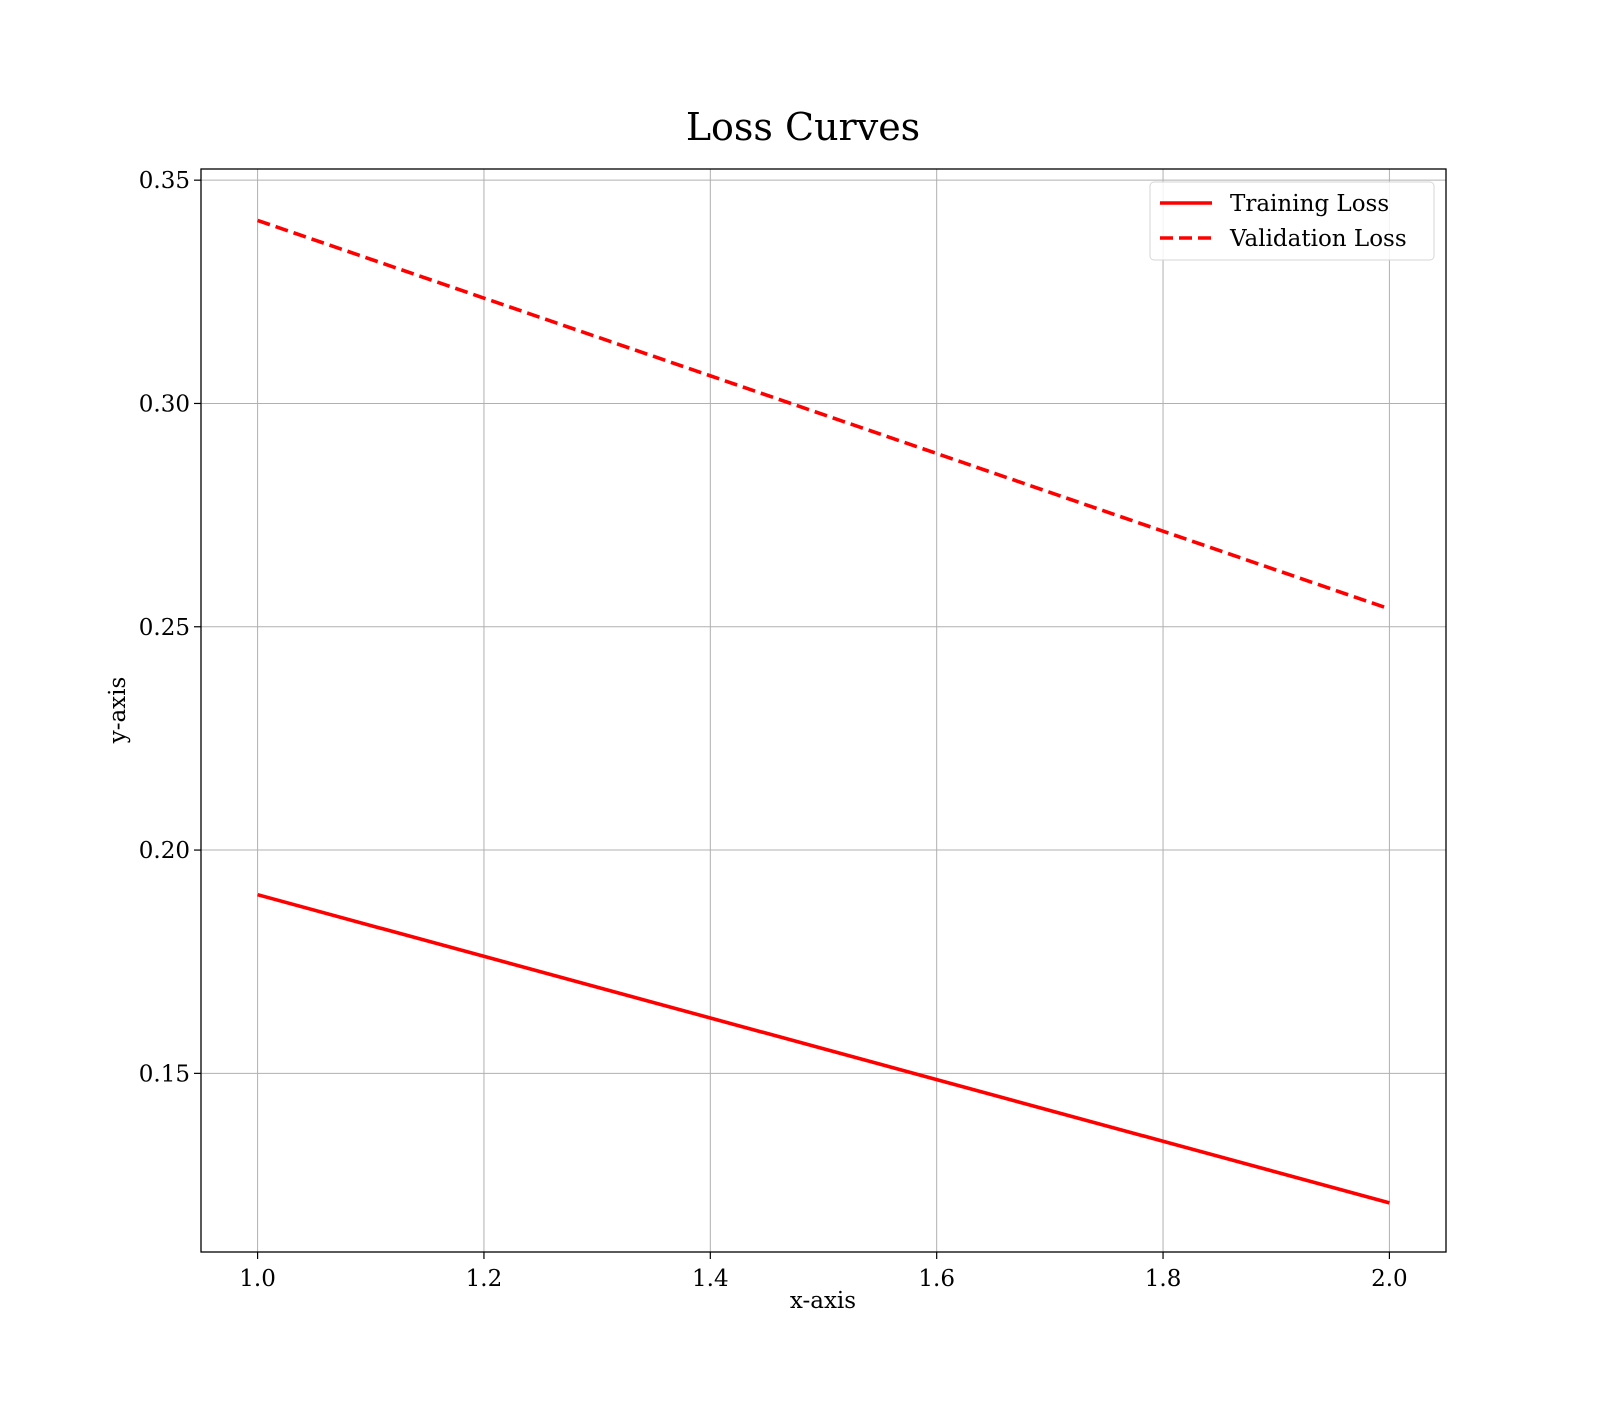  I want to click on legend-label: Validation Loss, so click(1318, 239).